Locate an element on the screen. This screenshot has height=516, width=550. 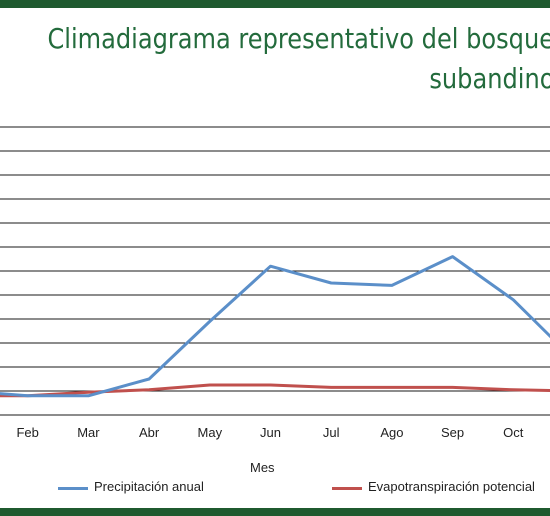
bottom-frame-bar is located at coordinates (275, 512).